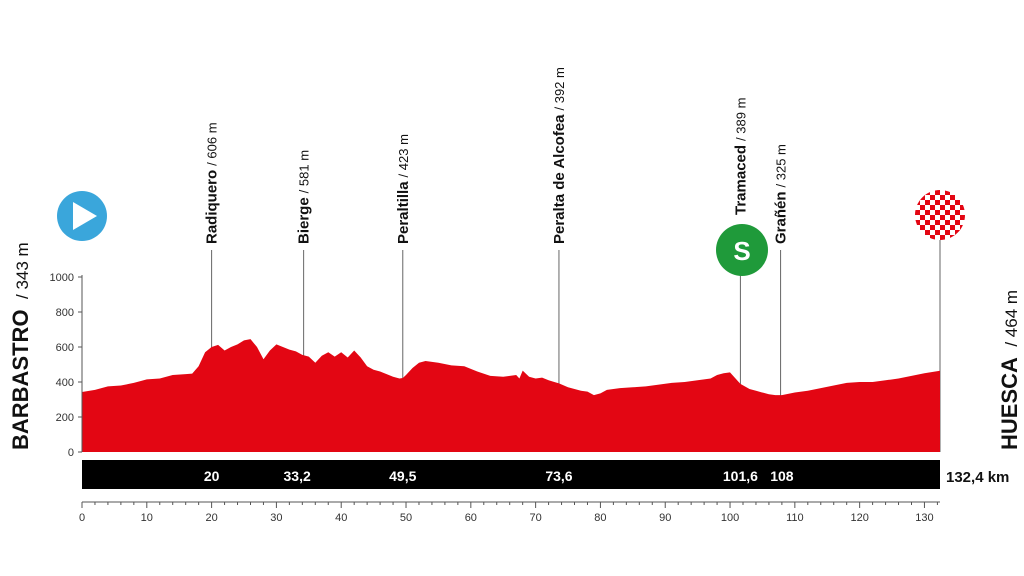  What do you see at coordinates (740, 119) in the screenshot?
I see `waypoint-altitude: / 389 m` at bounding box center [740, 119].